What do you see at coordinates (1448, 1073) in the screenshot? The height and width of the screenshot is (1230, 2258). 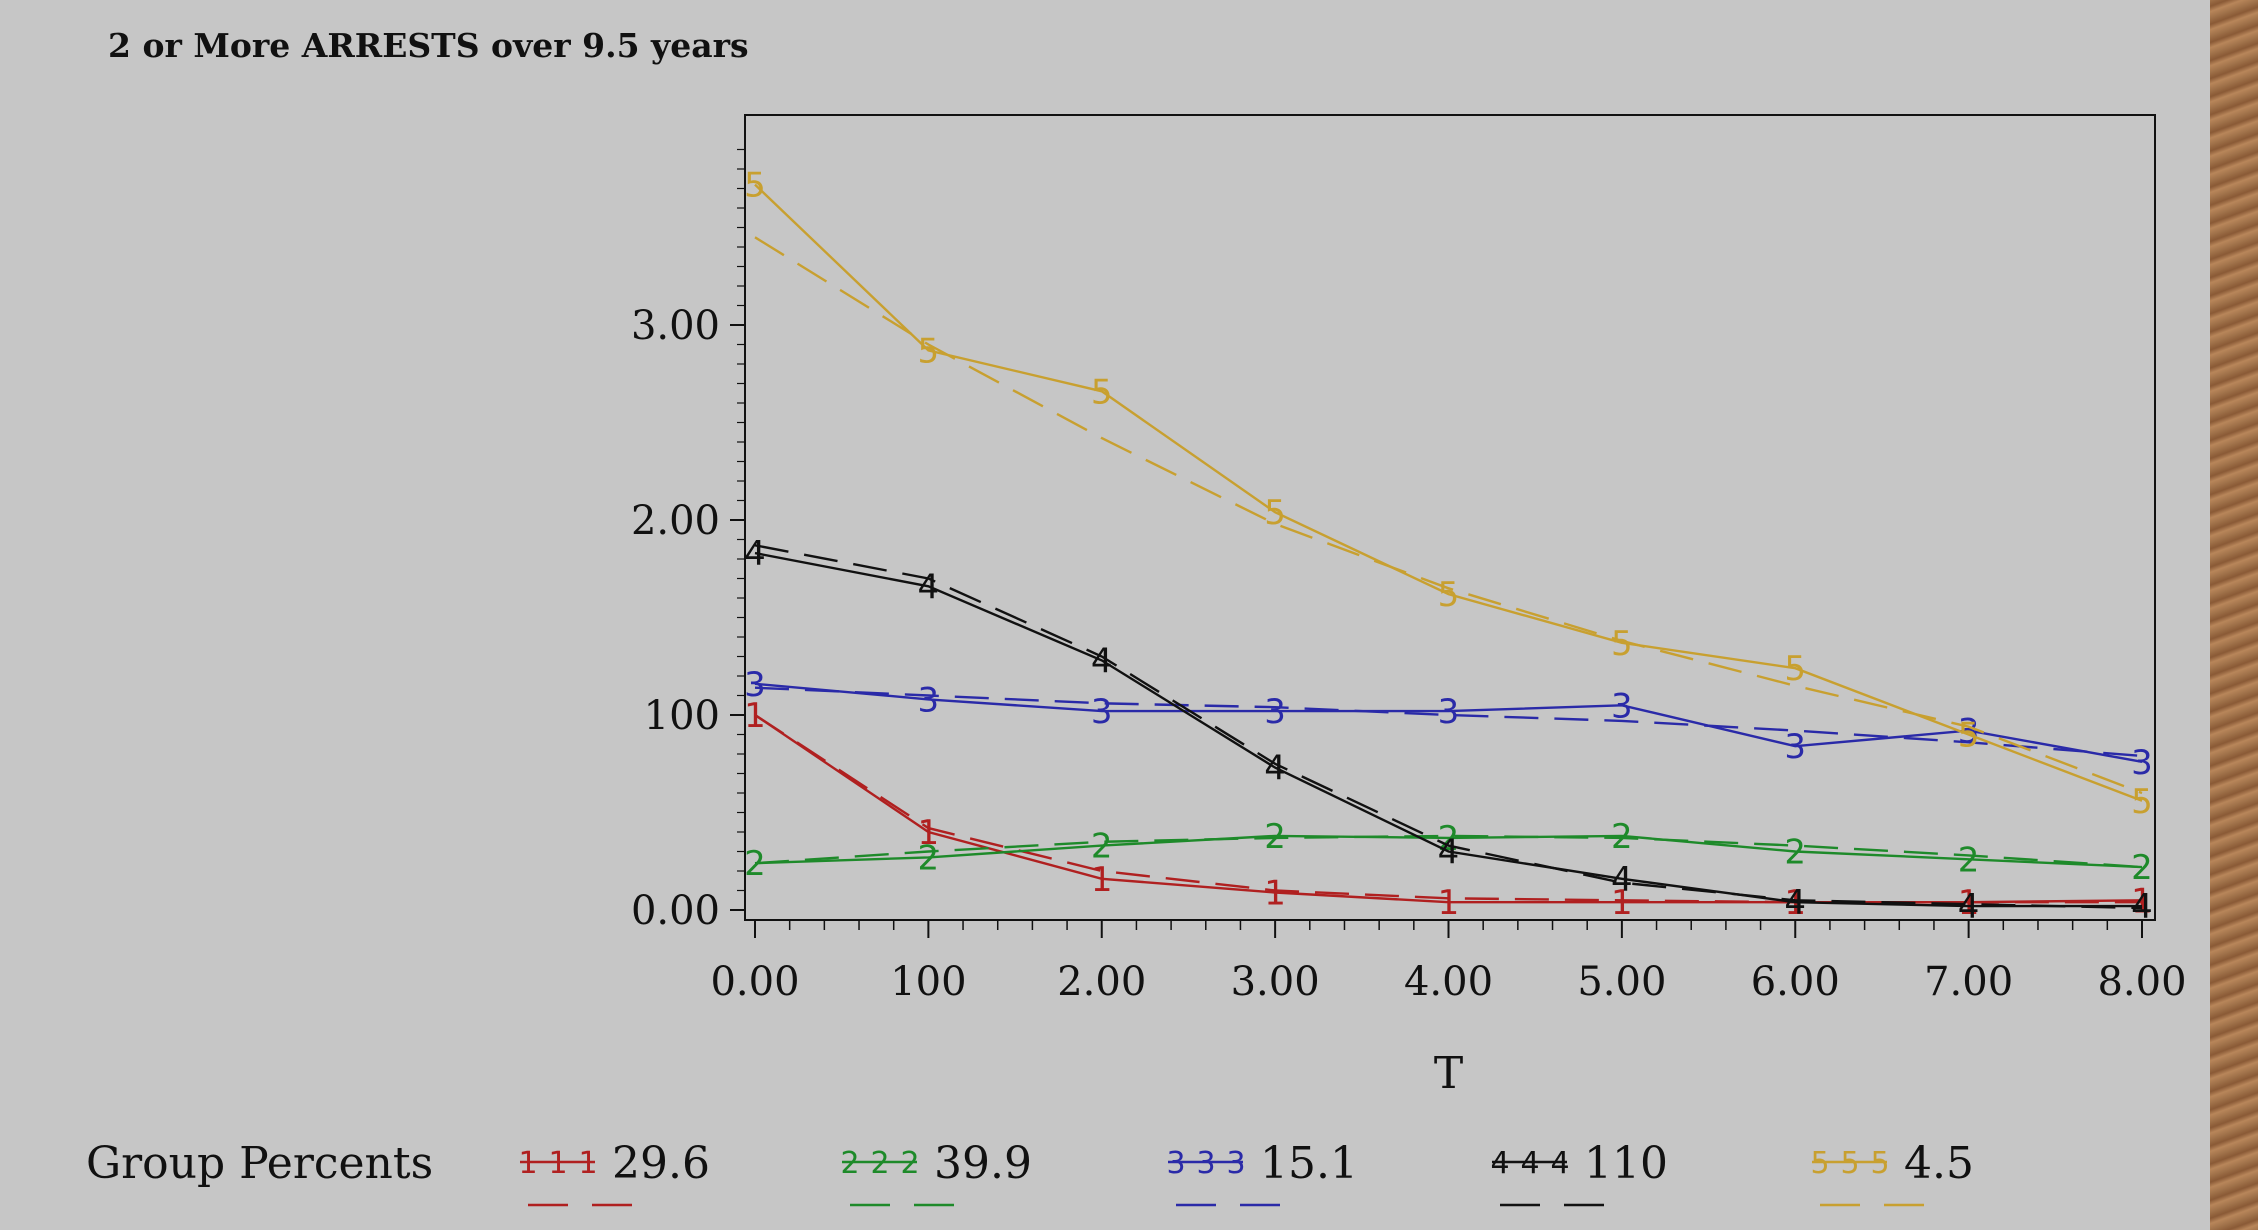 I see `x-axis-title: T` at bounding box center [1448, 1073].